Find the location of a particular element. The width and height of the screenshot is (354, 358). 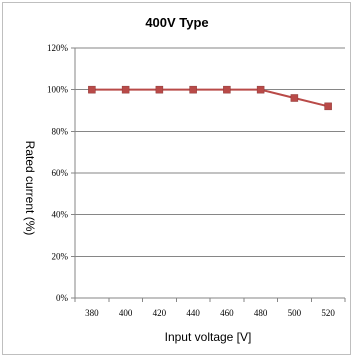

x-tick-label: 380 is located at coordinates (92, 313).